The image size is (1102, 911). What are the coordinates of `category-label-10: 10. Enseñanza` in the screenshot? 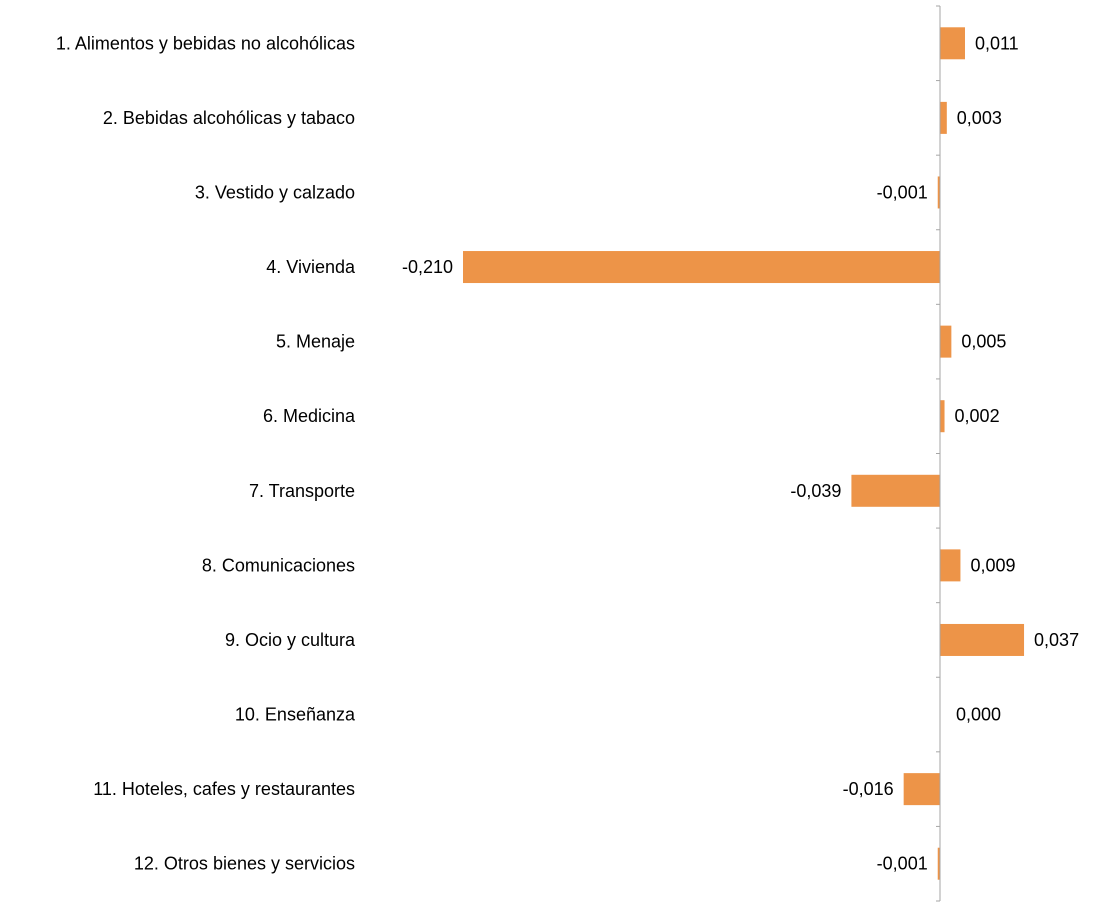 It's located at (295, 715).